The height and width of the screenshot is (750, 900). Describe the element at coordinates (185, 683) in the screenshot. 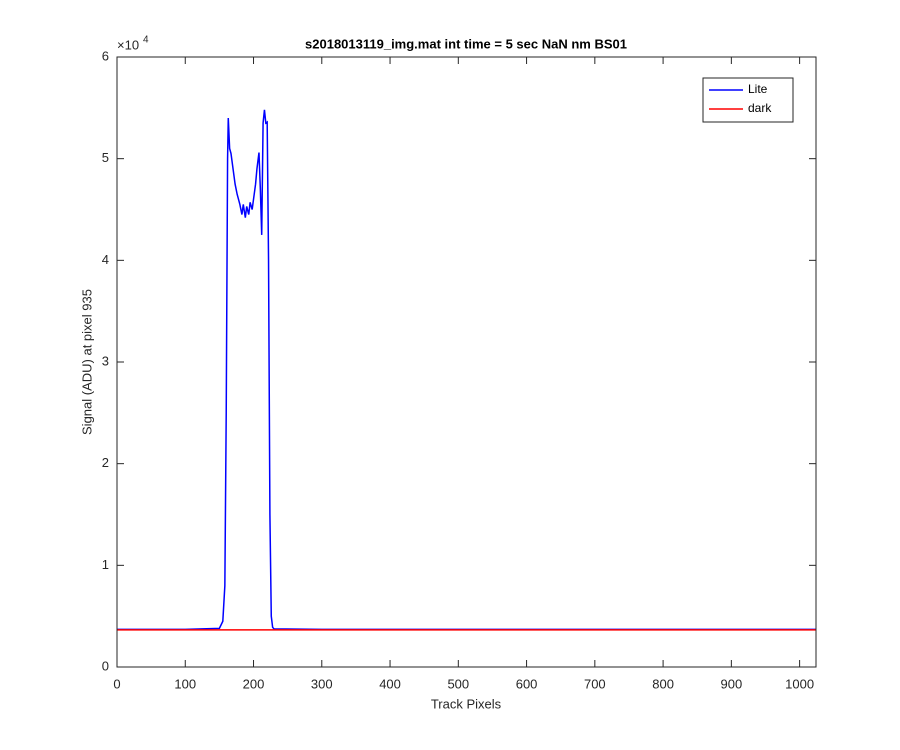

I see `x-tick-label: 100` at that location.